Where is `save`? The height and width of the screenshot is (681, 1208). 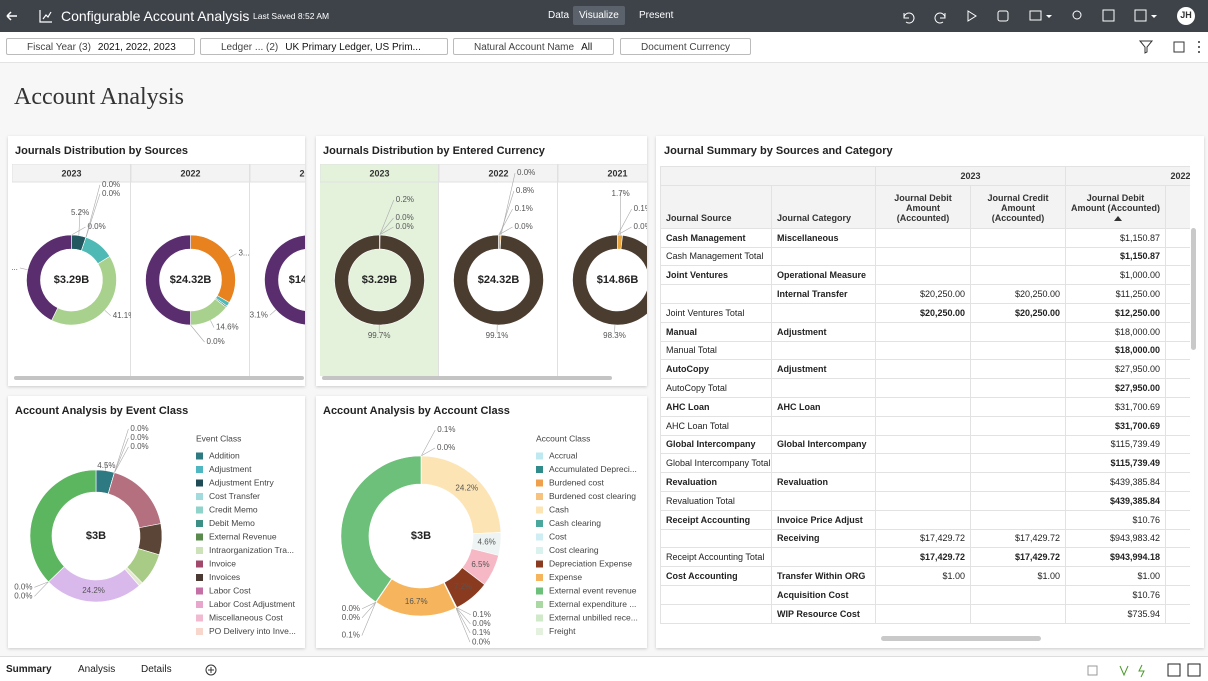 save is located at coordinates (1140, 15).